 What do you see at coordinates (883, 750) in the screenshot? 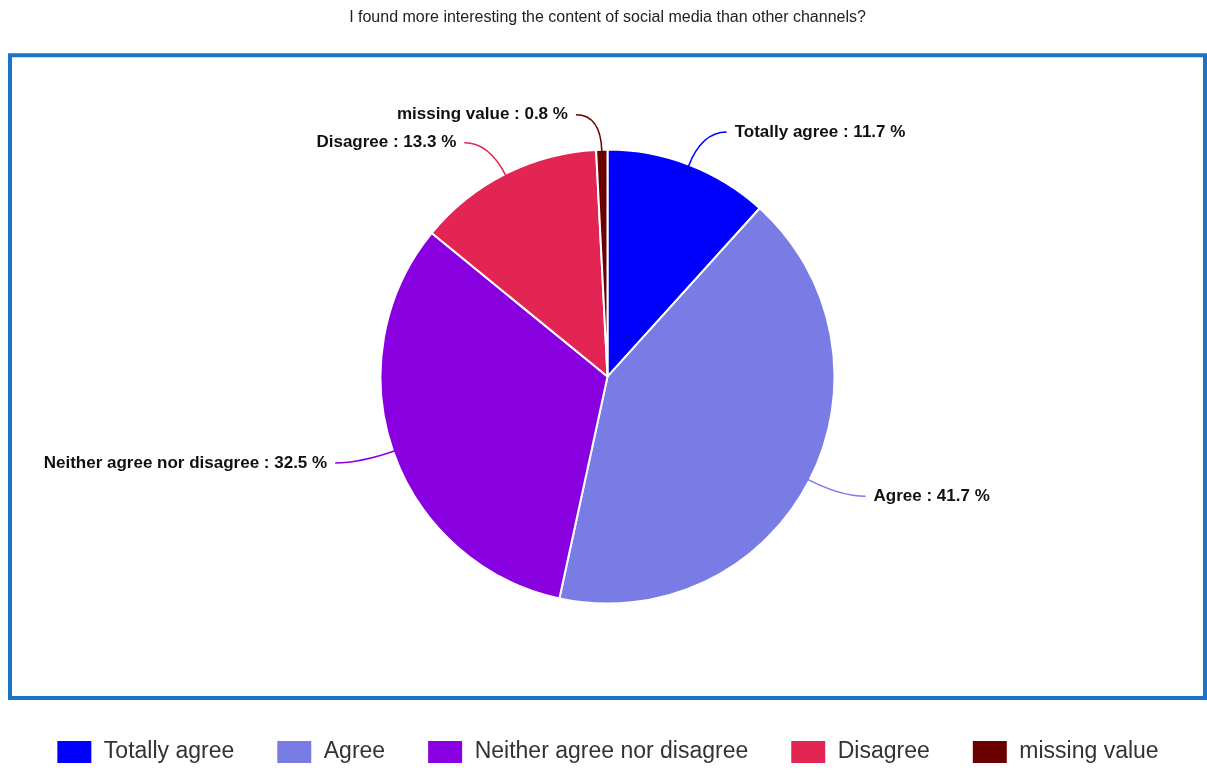
I see `legend-label: Disagree` at bounding box center [883, 750].